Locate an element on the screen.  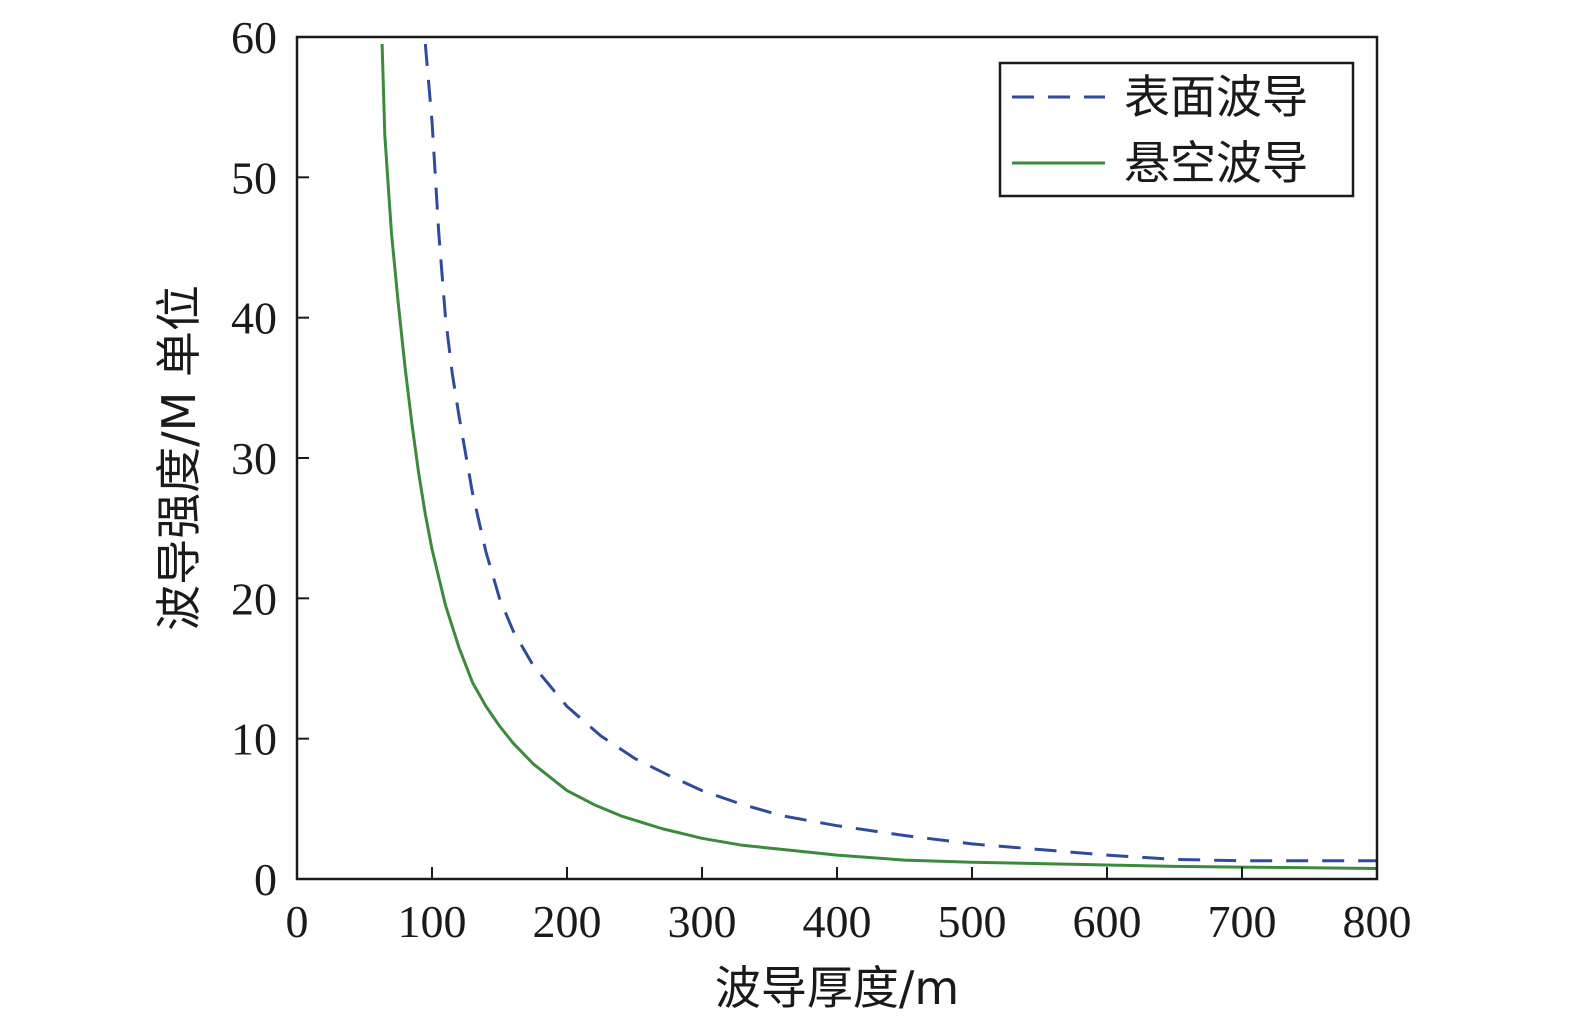
y-tick-label: 10 is located at coordinates (254, 739).